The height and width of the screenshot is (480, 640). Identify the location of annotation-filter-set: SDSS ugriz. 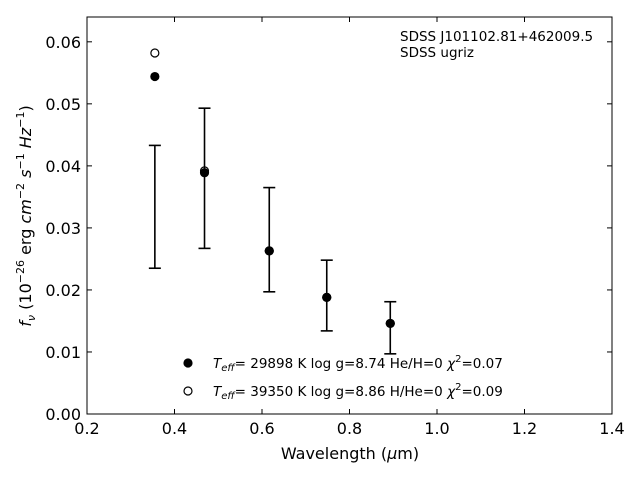
(437, 53).